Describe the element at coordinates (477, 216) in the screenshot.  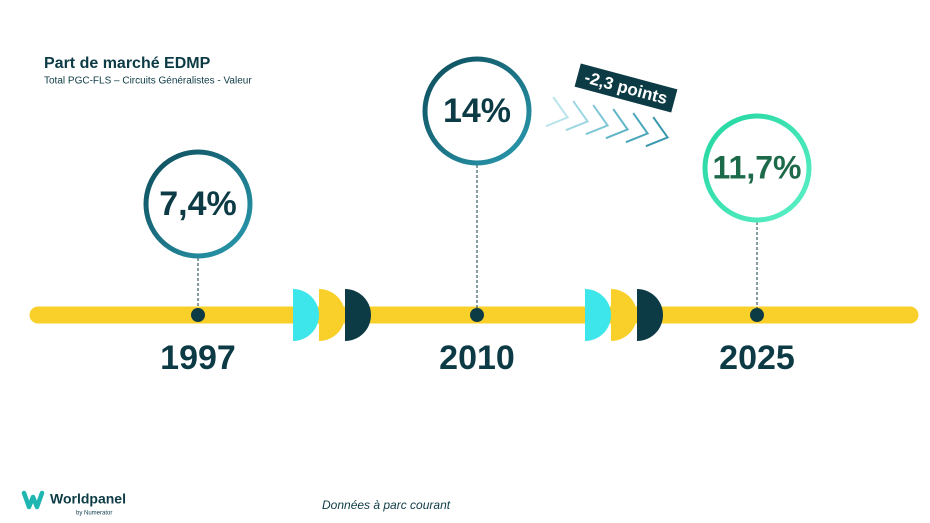
I see `milestone: 14% 2010` at that location.